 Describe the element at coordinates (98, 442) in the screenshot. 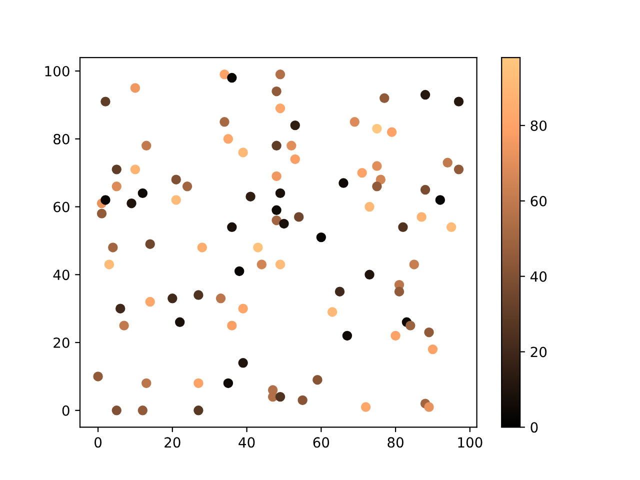

I see `x-tick-label: 0` at that location.